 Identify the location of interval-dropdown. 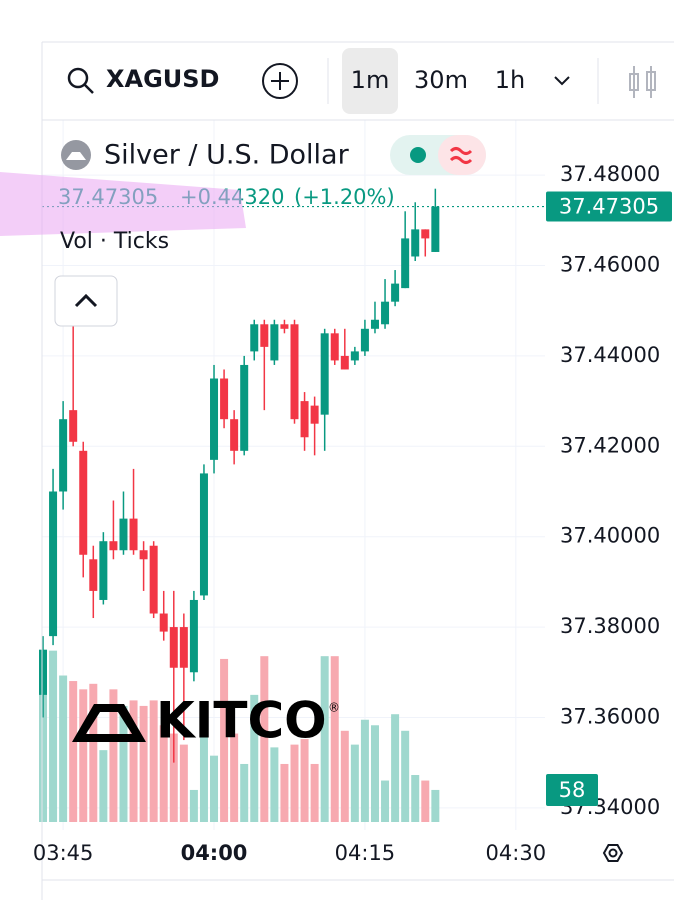
(562, 81).